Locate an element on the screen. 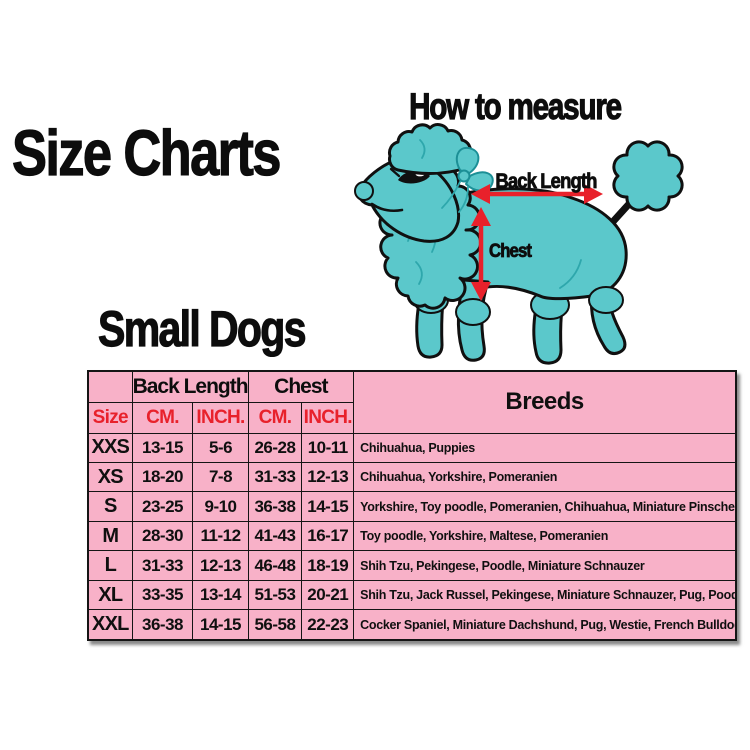 This screenshot has width=750, height=750. cell-size: L is located at coordinates (110, 565).